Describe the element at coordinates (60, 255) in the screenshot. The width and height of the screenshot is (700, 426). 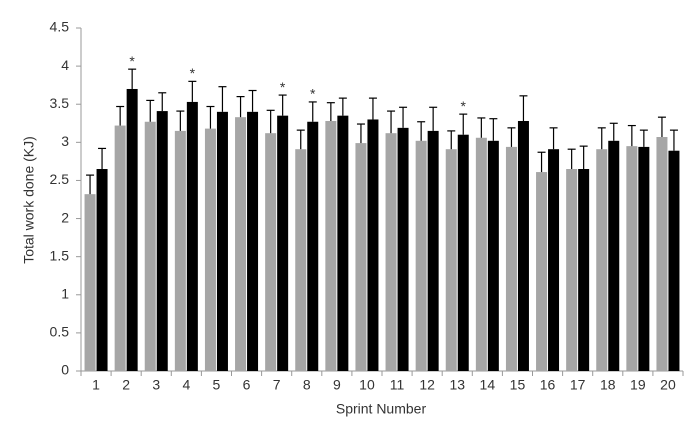
I see `y-tick-label: 1.5` at that location.